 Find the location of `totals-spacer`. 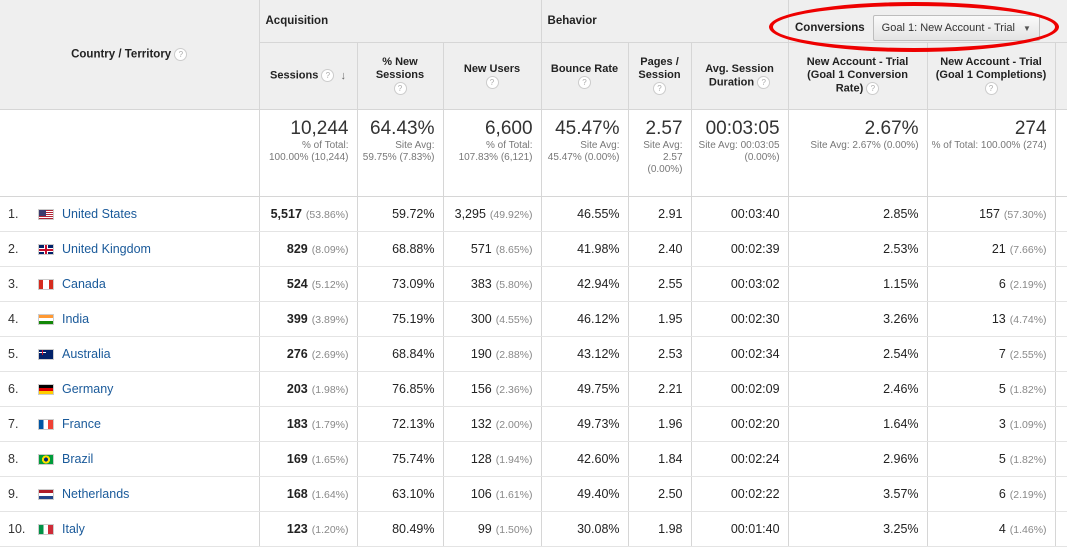

totals-spacer is located at coordinates (1061, 153).